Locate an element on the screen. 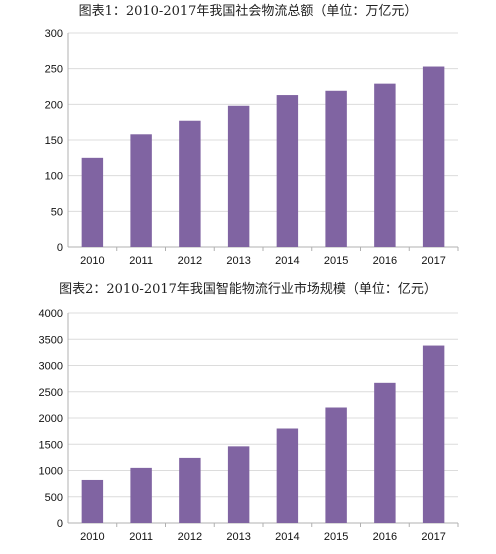 Image resolution: width=496 pixels, height=554 pixels. y-tick-label: 2000 is located at coordinates (51, 419).